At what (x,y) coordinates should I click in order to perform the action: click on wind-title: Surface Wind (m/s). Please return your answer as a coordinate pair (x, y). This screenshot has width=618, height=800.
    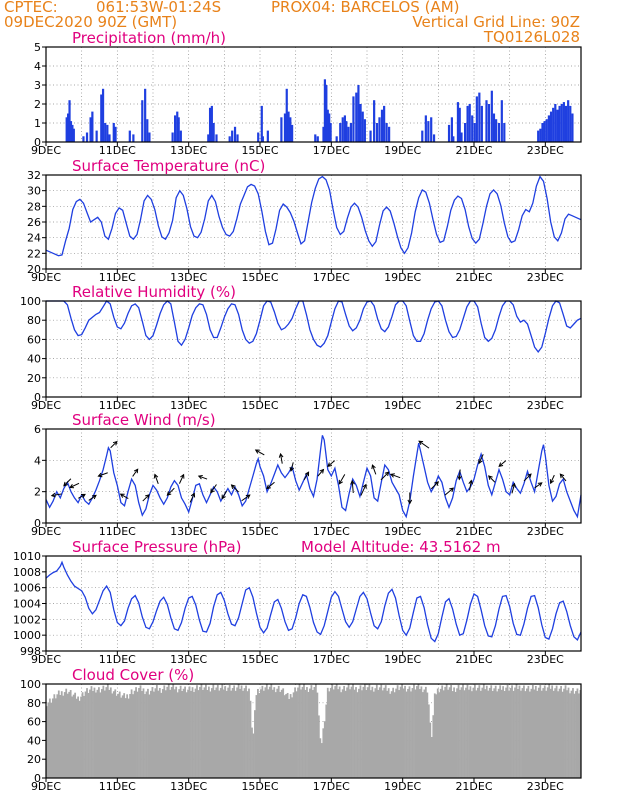
    Looking at the image, I should click on (144, 420).